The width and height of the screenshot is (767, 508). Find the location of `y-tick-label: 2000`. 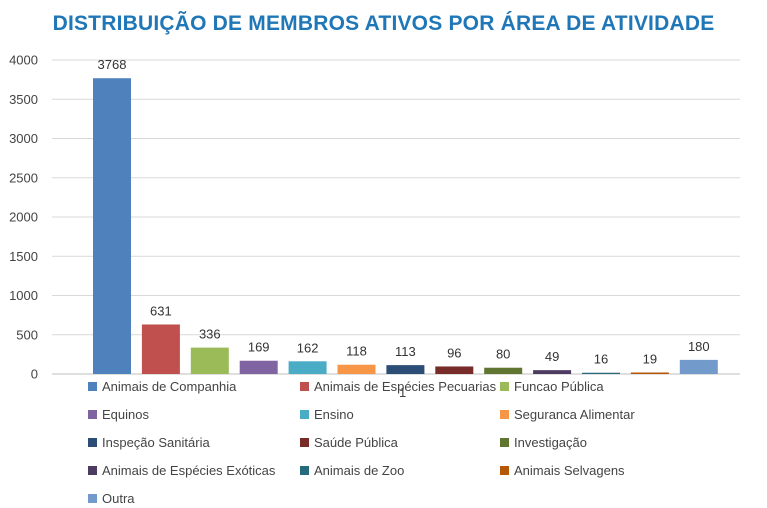

y-tick-label: 2000 is located at coordinates (23, 217).